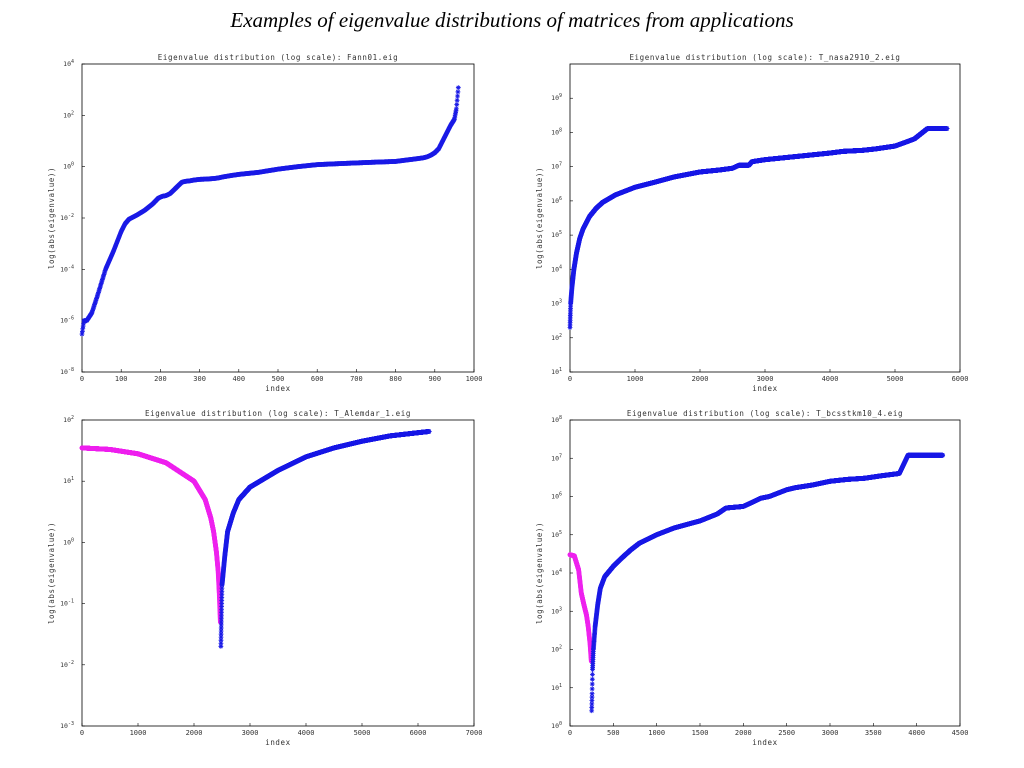 This screenshot has height=768, width=1024. Describe the element at coordinates (238, 379) in the screenshot. I see `x-tick-label: 400` at that location.